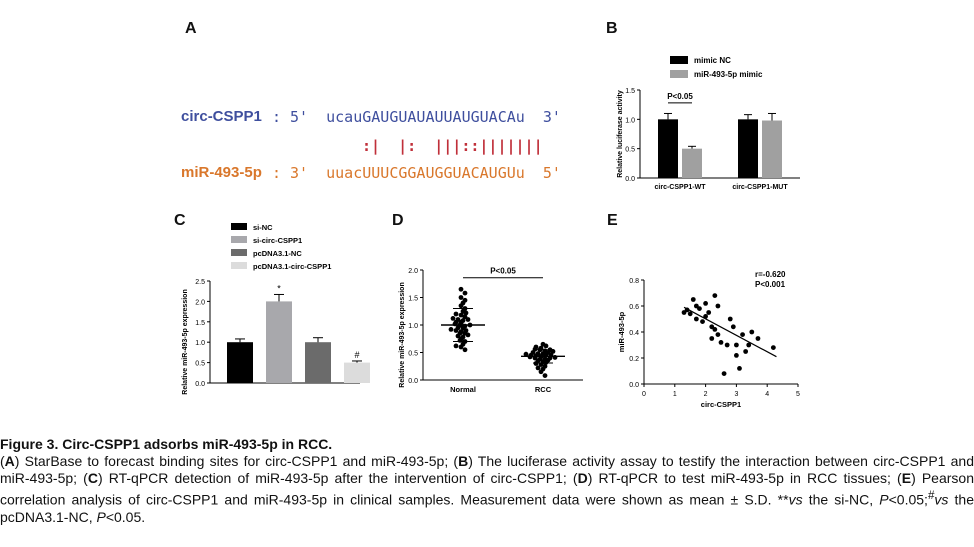 This screenshot has height=547, width=974. Describe the element at coordinates (277, 173) in the screenshot. I see `mir-colon: :` at that location.